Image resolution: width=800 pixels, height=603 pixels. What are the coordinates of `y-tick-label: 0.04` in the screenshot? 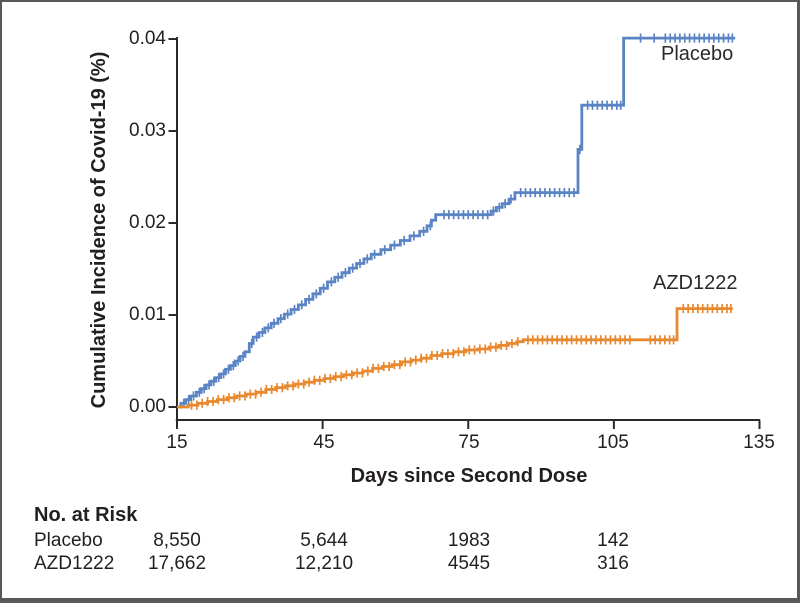 It's located at (147, 38).